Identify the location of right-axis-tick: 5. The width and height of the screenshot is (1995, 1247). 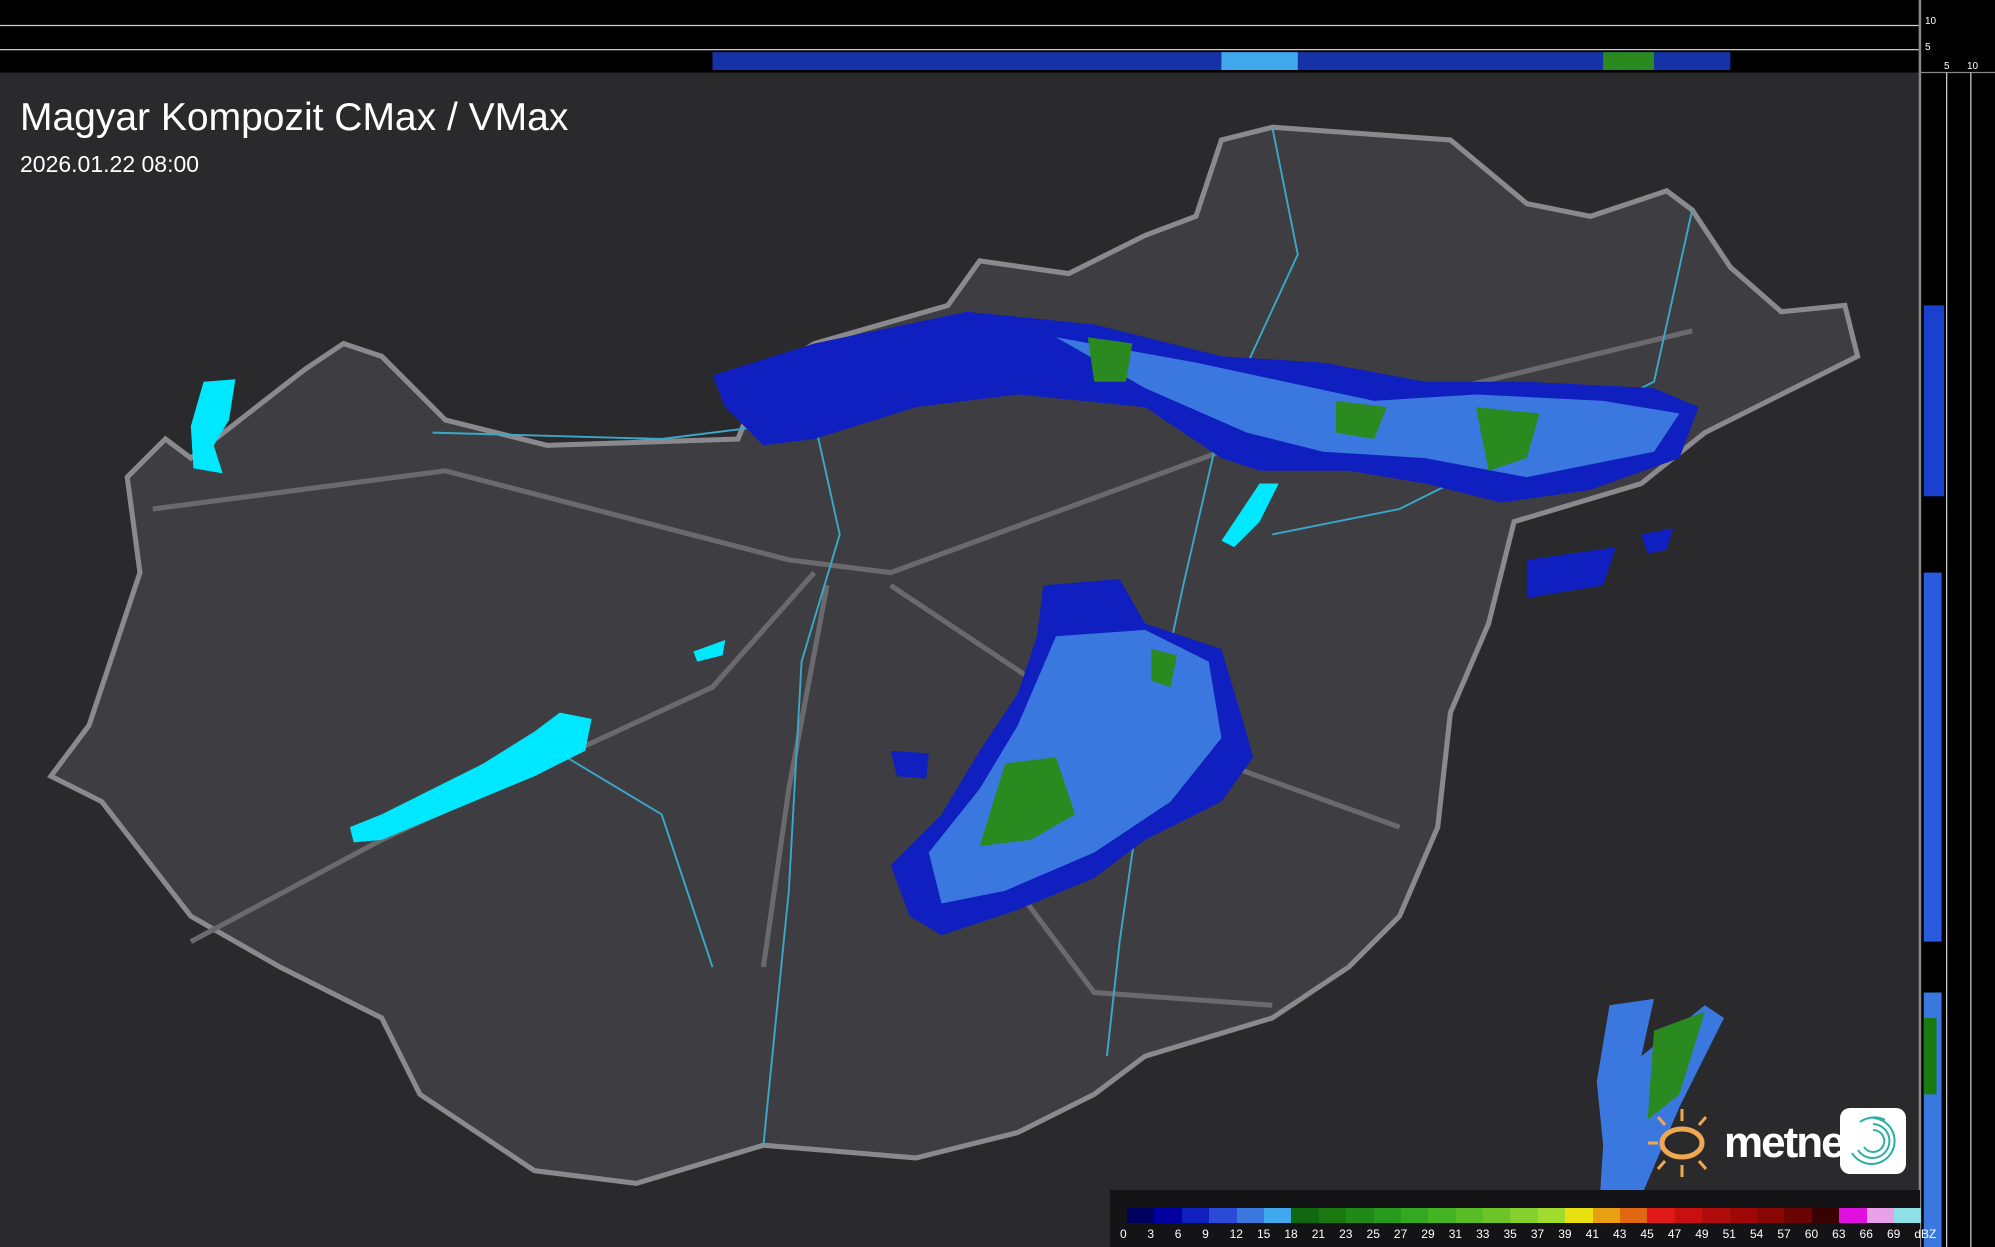
(1947, 66).